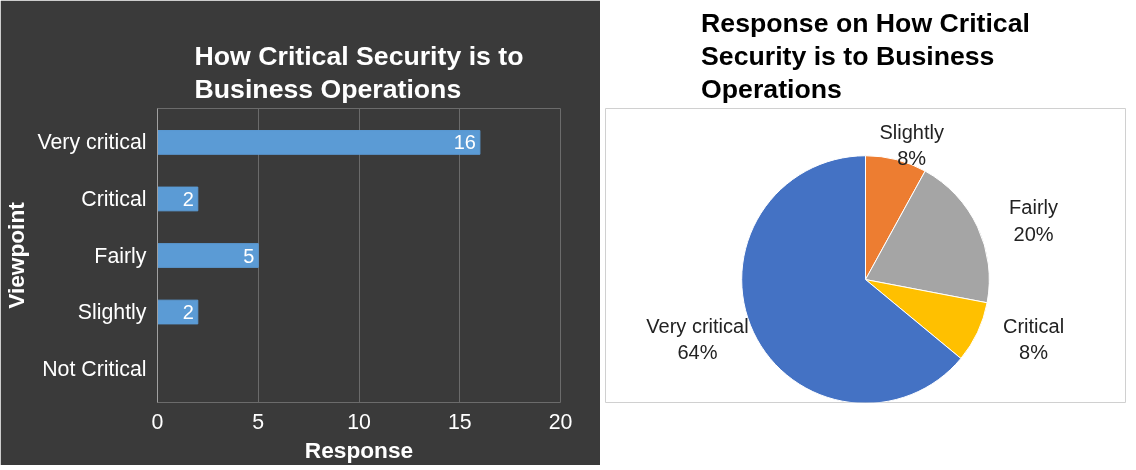  Describe the element at coordinates (114, 198) in the screenshot. I see `y-tick-label: Critical` at that location.